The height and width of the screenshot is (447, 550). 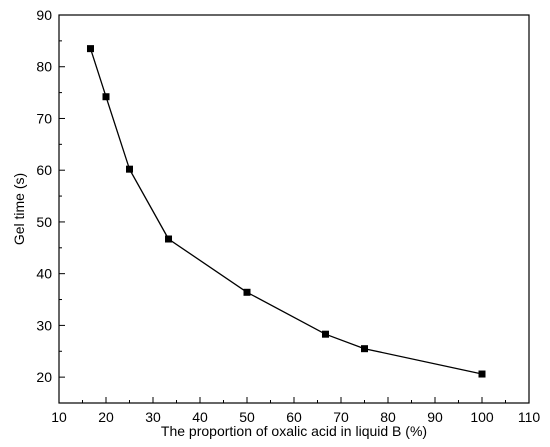 I want to click on x-tick-label: 60, so click(x=294, y=417).